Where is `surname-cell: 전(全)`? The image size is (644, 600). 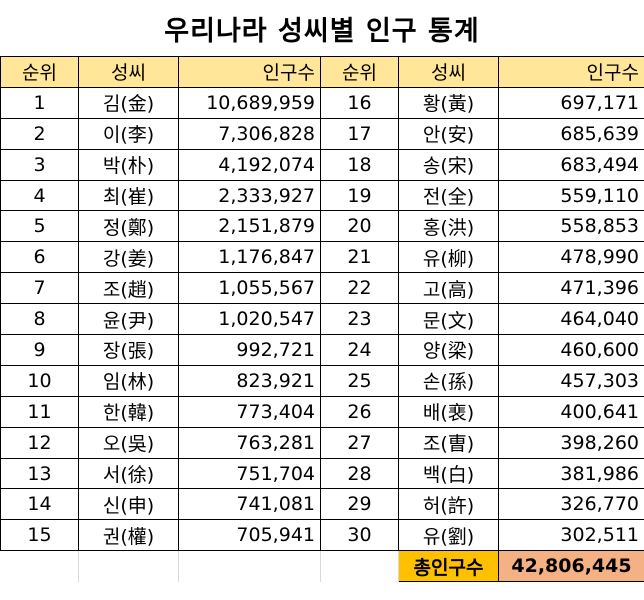
surname-cell: 전(全) is located at coordinates (448, 195).